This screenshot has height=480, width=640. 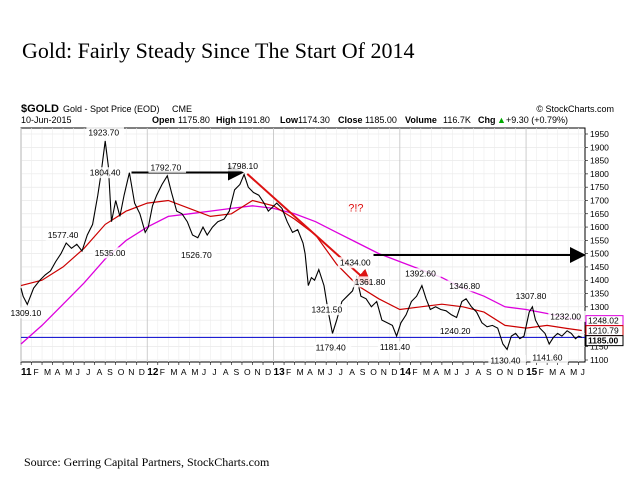 What do you see at coordinates (603, 321) in the screenshot?
I see `last-value-text: 1248.02` at bounding box center [603, 321].